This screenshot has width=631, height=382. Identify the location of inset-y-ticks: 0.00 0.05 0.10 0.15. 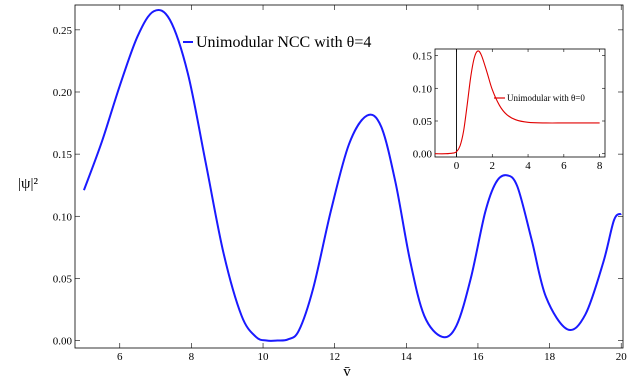
(509, 106).